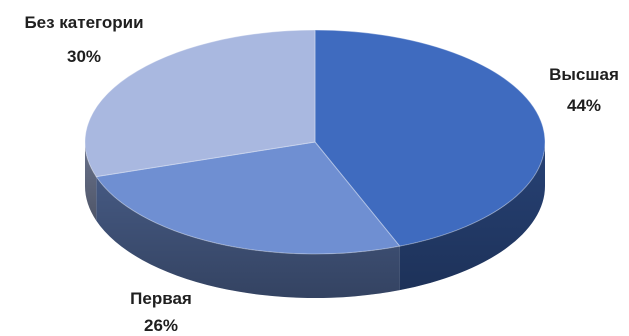 The height and width of the screenshot is (336, 629). What do you see at coordinates (161, 298) in the screenshot?
I see `label-name-pervaya: Первая` at bounding box center [161, 298].